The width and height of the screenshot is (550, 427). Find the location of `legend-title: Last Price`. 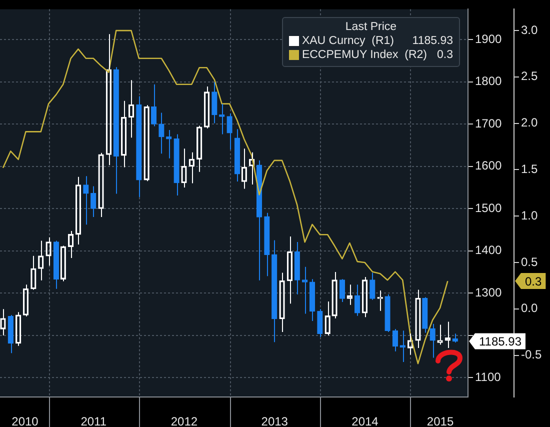

legend-title: Last Price is located at coordinates (371, 27).